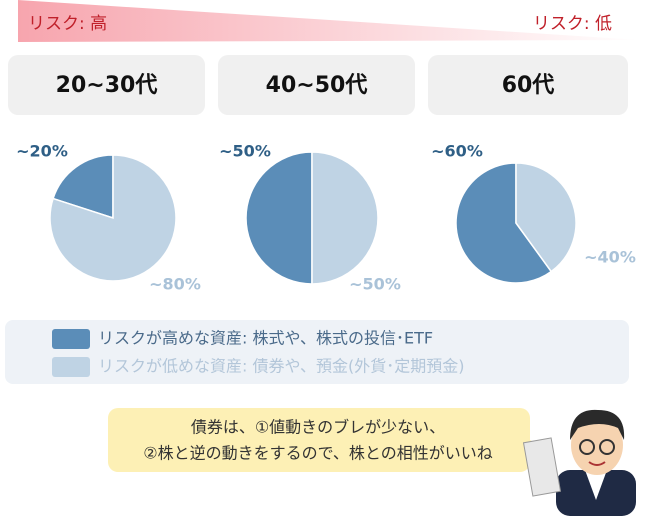 The image size is (666, 516). Describe the element at coordinates (265, 338) in the screenshot. I see `legend-label: リスクが高めな資産: 株式や、株式の投信･ETF` at that location.